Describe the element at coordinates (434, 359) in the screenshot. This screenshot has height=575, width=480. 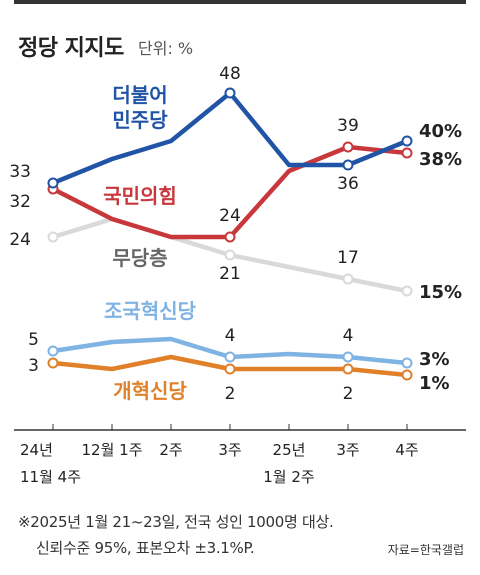
I see `end-value-label: 3%` at that location.